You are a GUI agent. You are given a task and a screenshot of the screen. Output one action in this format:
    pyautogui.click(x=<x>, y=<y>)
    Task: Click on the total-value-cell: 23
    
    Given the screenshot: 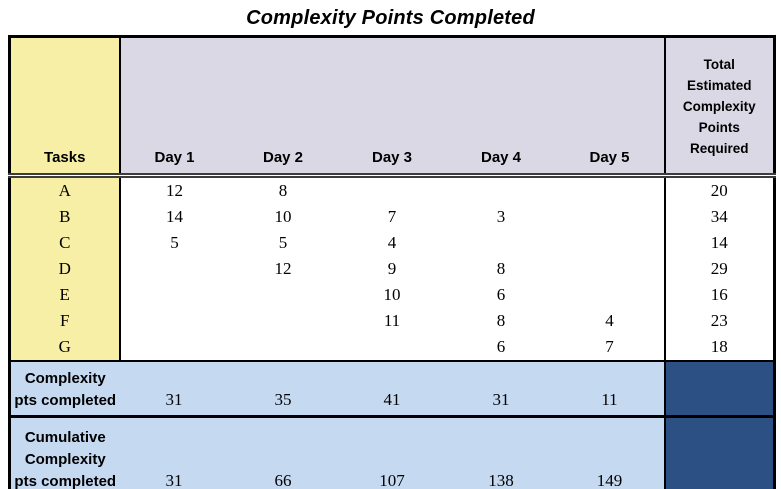 What is the action you would take?
    pyautogui.click(x=719, y=321)
    